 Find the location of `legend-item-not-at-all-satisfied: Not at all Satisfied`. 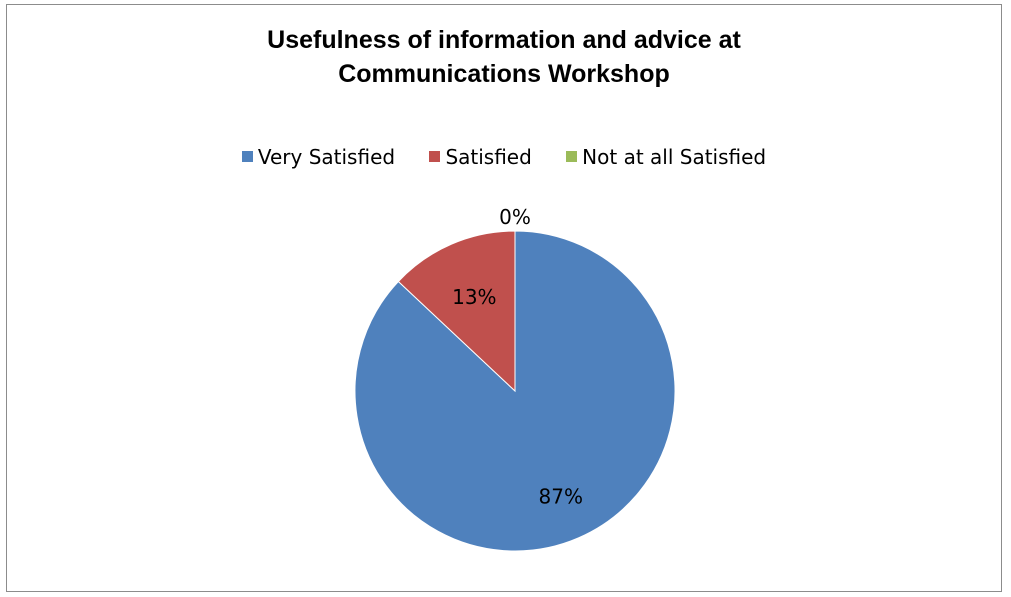

legend-item-not-at-all-satisfied: Not at all Satisfied is located at coordinates (666, 157).